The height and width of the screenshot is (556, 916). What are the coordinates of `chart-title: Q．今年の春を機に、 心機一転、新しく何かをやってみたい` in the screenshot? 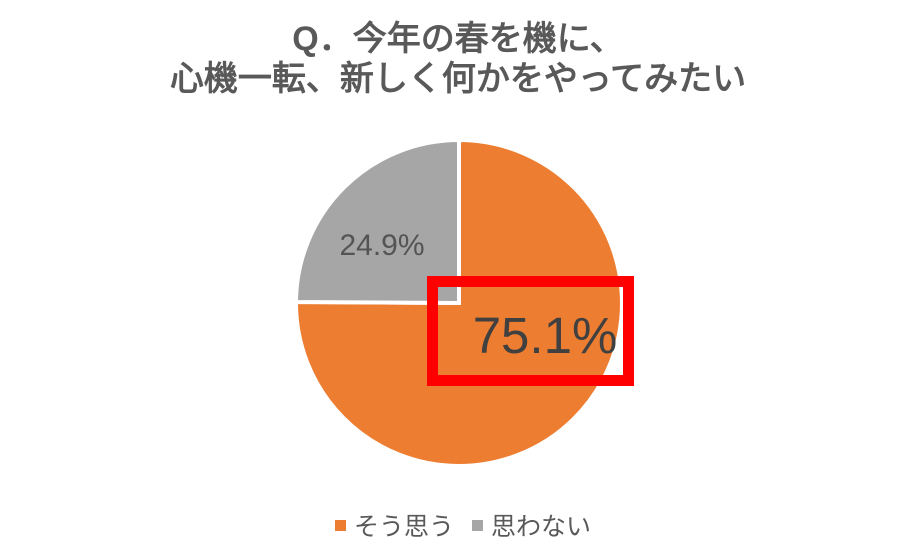 It's located at (458, 59).